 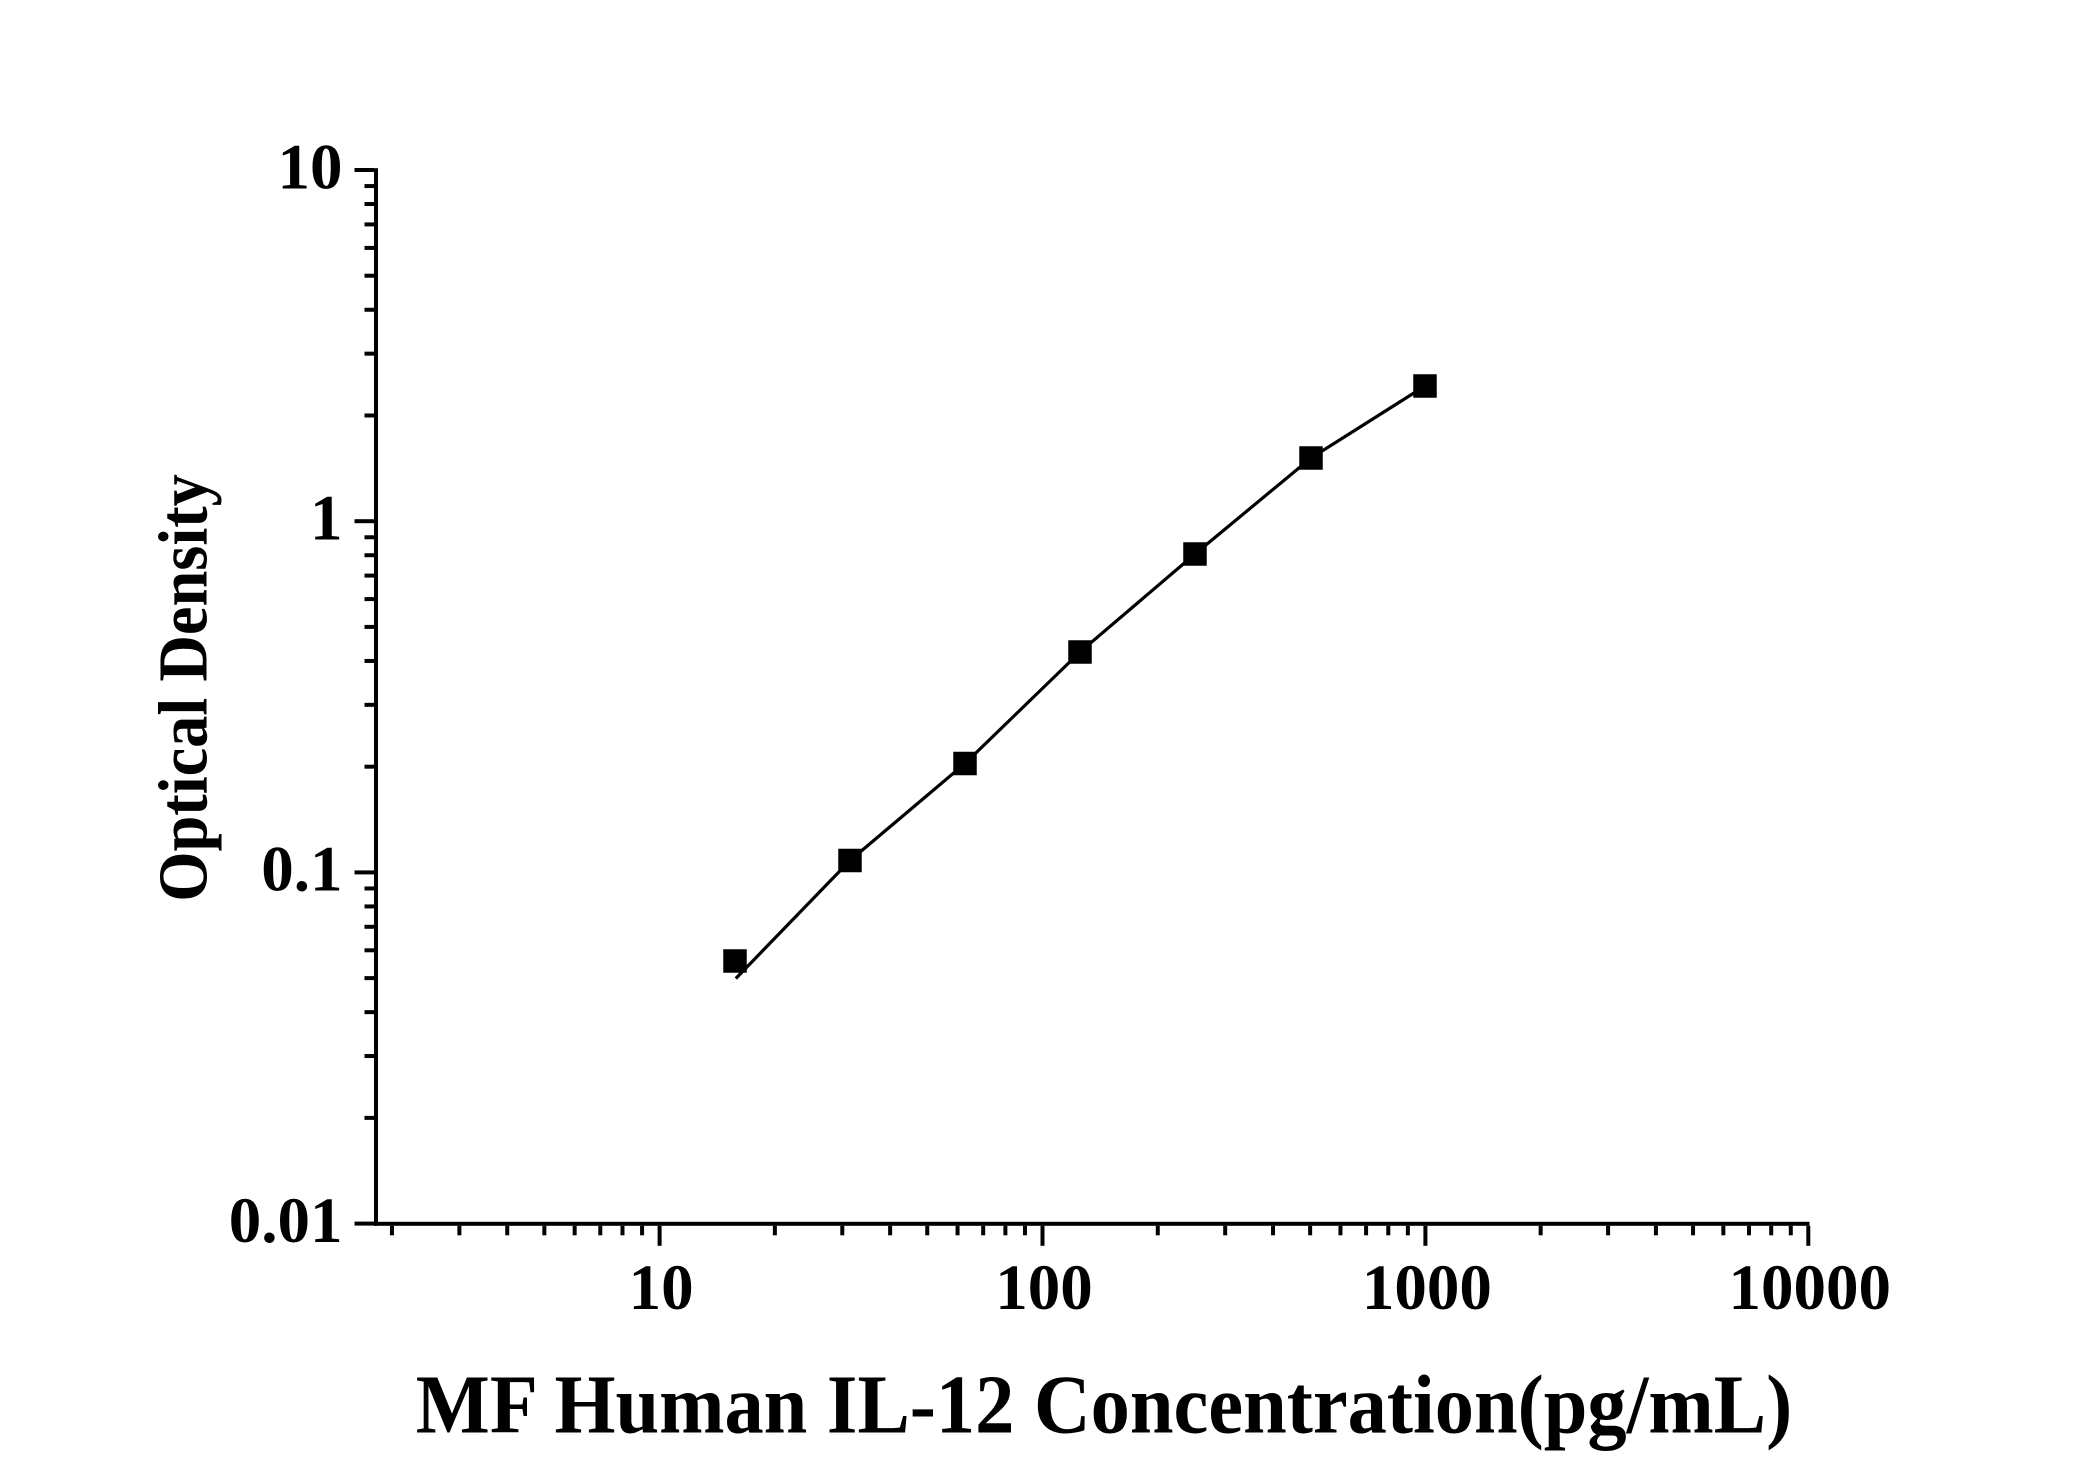 What do you see at coordinates (1427, 1288) in the screenshot?
I see `svg-text: 1000` at bounding box center [1427, 1288].